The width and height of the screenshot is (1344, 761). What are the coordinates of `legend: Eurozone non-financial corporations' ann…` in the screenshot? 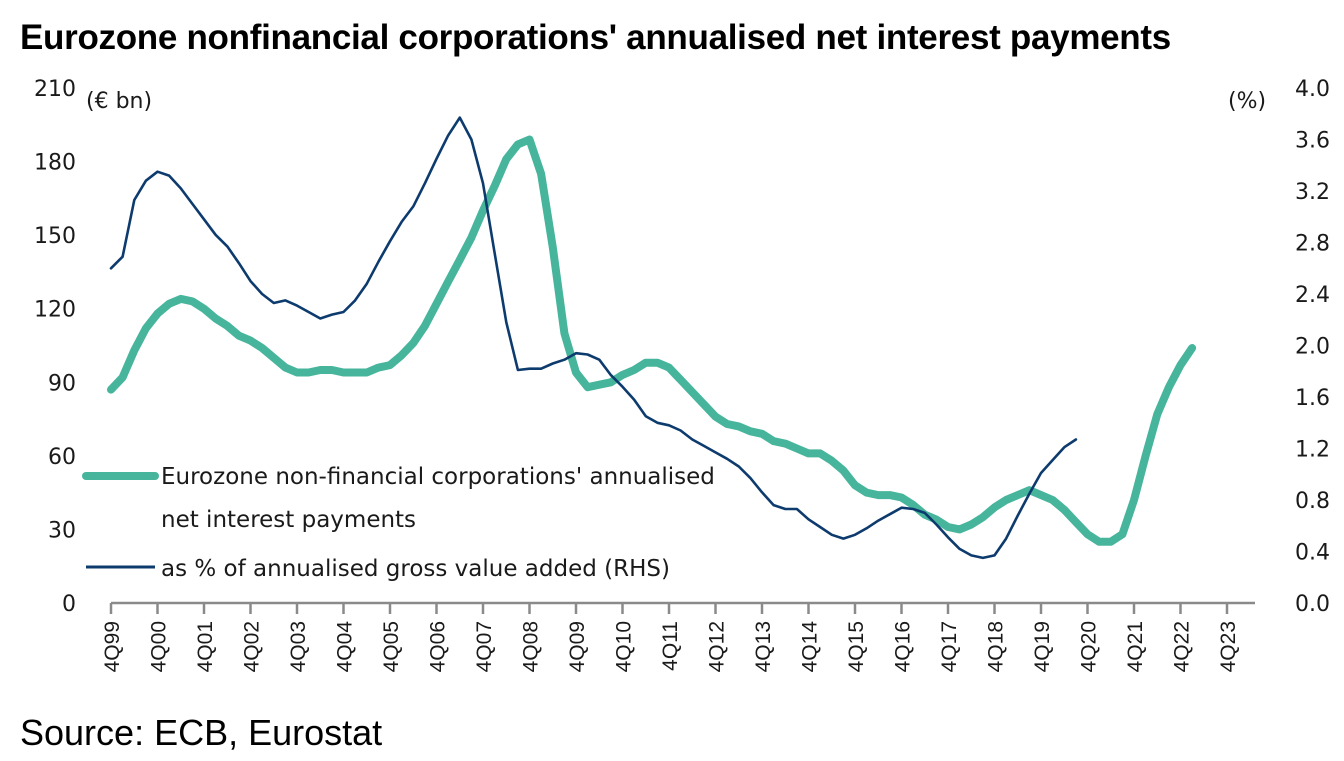 It's located at (398, 523).